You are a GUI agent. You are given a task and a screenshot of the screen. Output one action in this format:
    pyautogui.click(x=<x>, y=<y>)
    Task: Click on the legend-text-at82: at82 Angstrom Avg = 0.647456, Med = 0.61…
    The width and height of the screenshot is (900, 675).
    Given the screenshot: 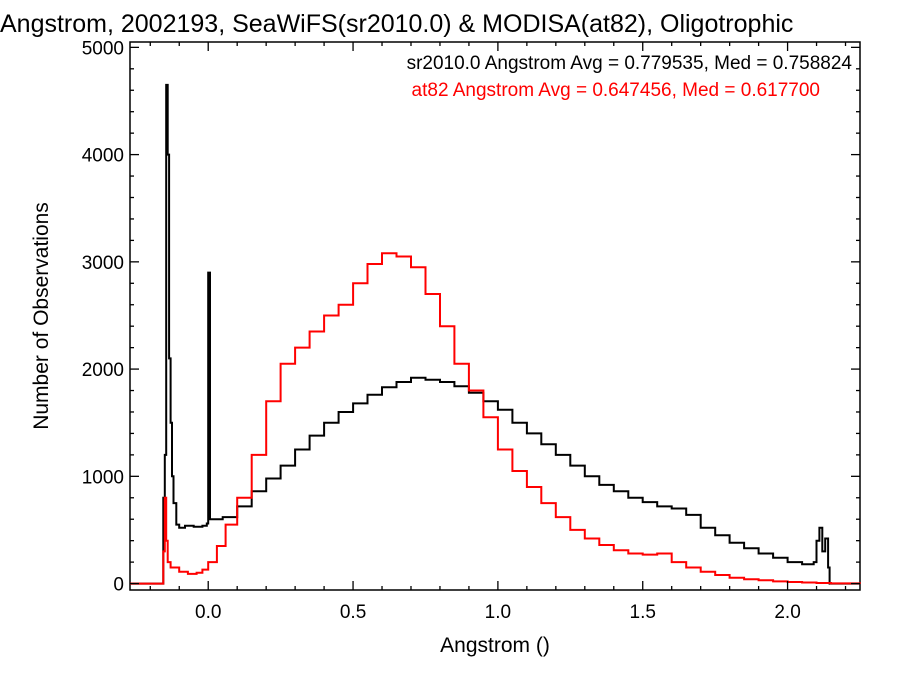 What is the action you would take?
    pyautogui.click(x=616, y=90)
    